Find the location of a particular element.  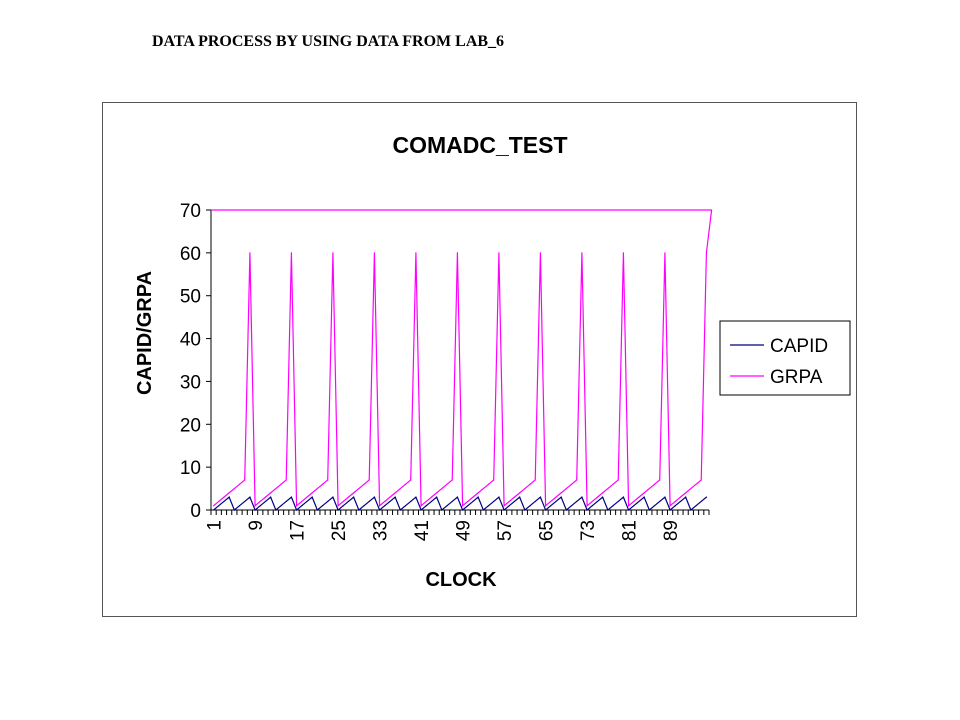

x-tick-label: 57 is located at coordinates (505, 530).